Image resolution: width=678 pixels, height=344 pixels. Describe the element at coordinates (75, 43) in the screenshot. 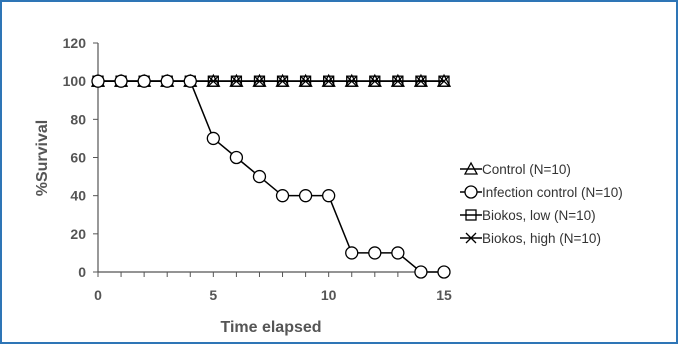

I see `y-tick-label: 120` at that location.